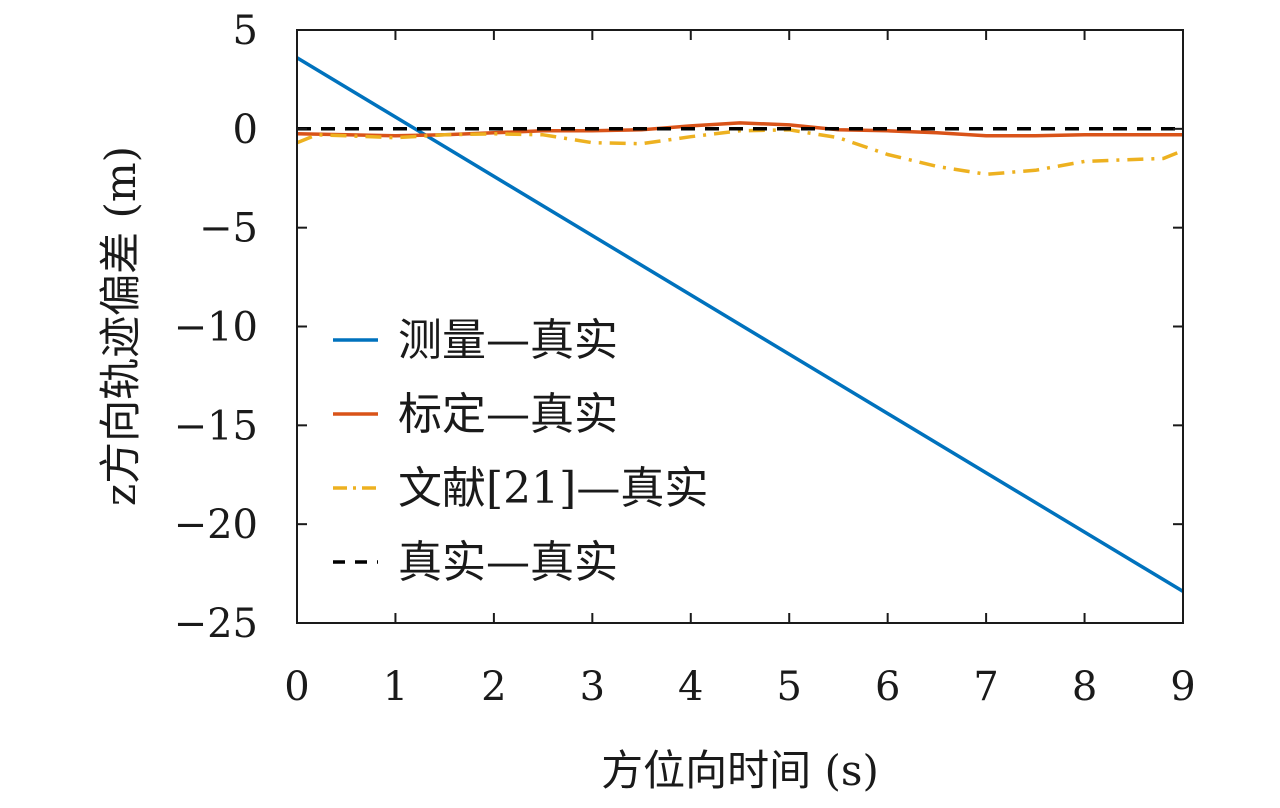 The width and height of the screenshot is (1280, 808). I want to click on x-tick-label: 7, so click(985, 687).